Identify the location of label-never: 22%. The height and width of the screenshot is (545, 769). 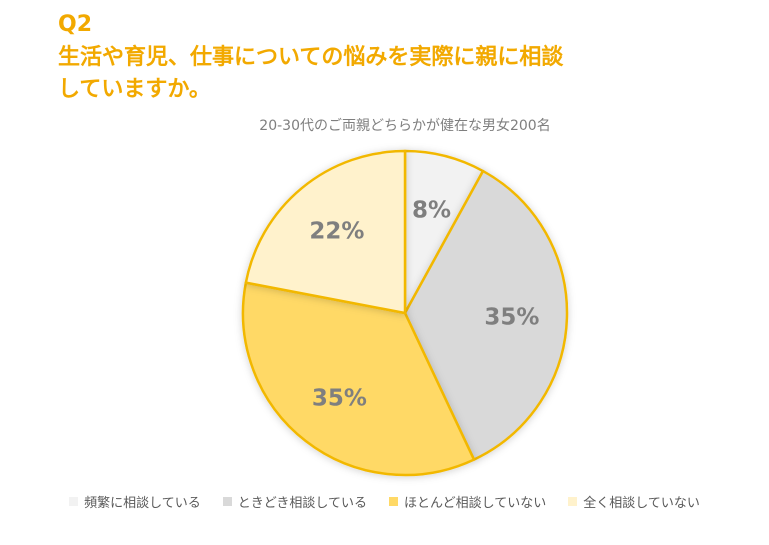
(336, 232).